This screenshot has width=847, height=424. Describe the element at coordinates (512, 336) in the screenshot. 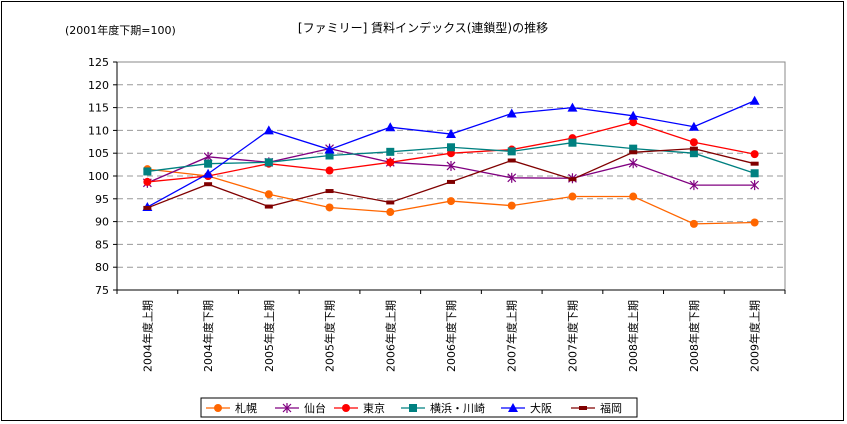

I see `x-tick-label: 2007年度上期` at that location.